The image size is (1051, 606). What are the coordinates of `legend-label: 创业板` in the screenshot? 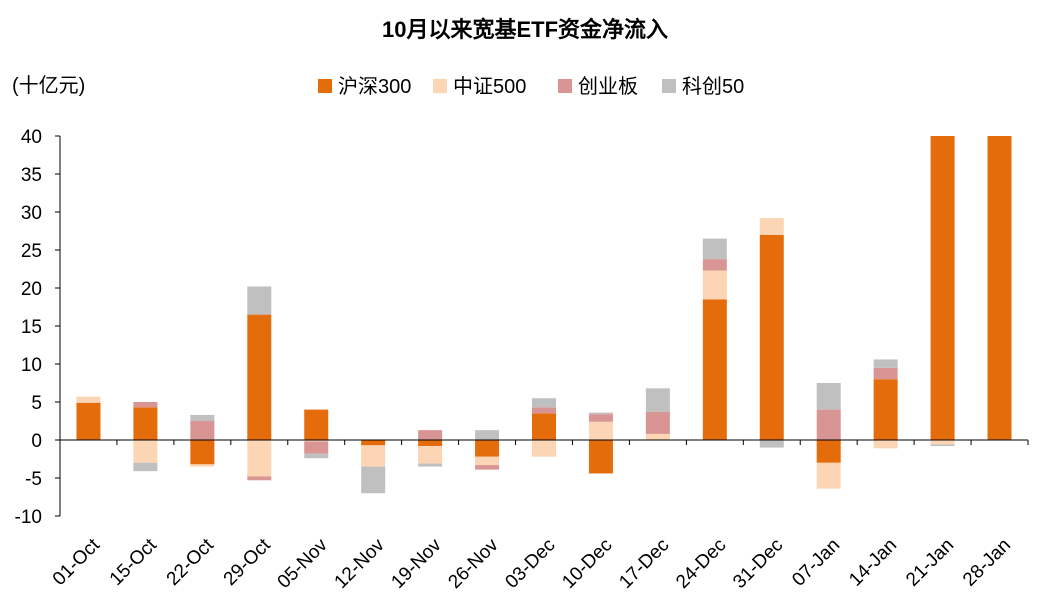 It's located at (608, 86).